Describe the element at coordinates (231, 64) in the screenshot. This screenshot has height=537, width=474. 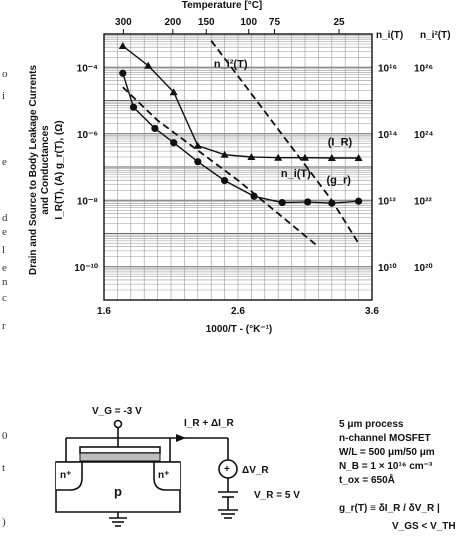
I see `curve-label: n_i²(T)` at that location.